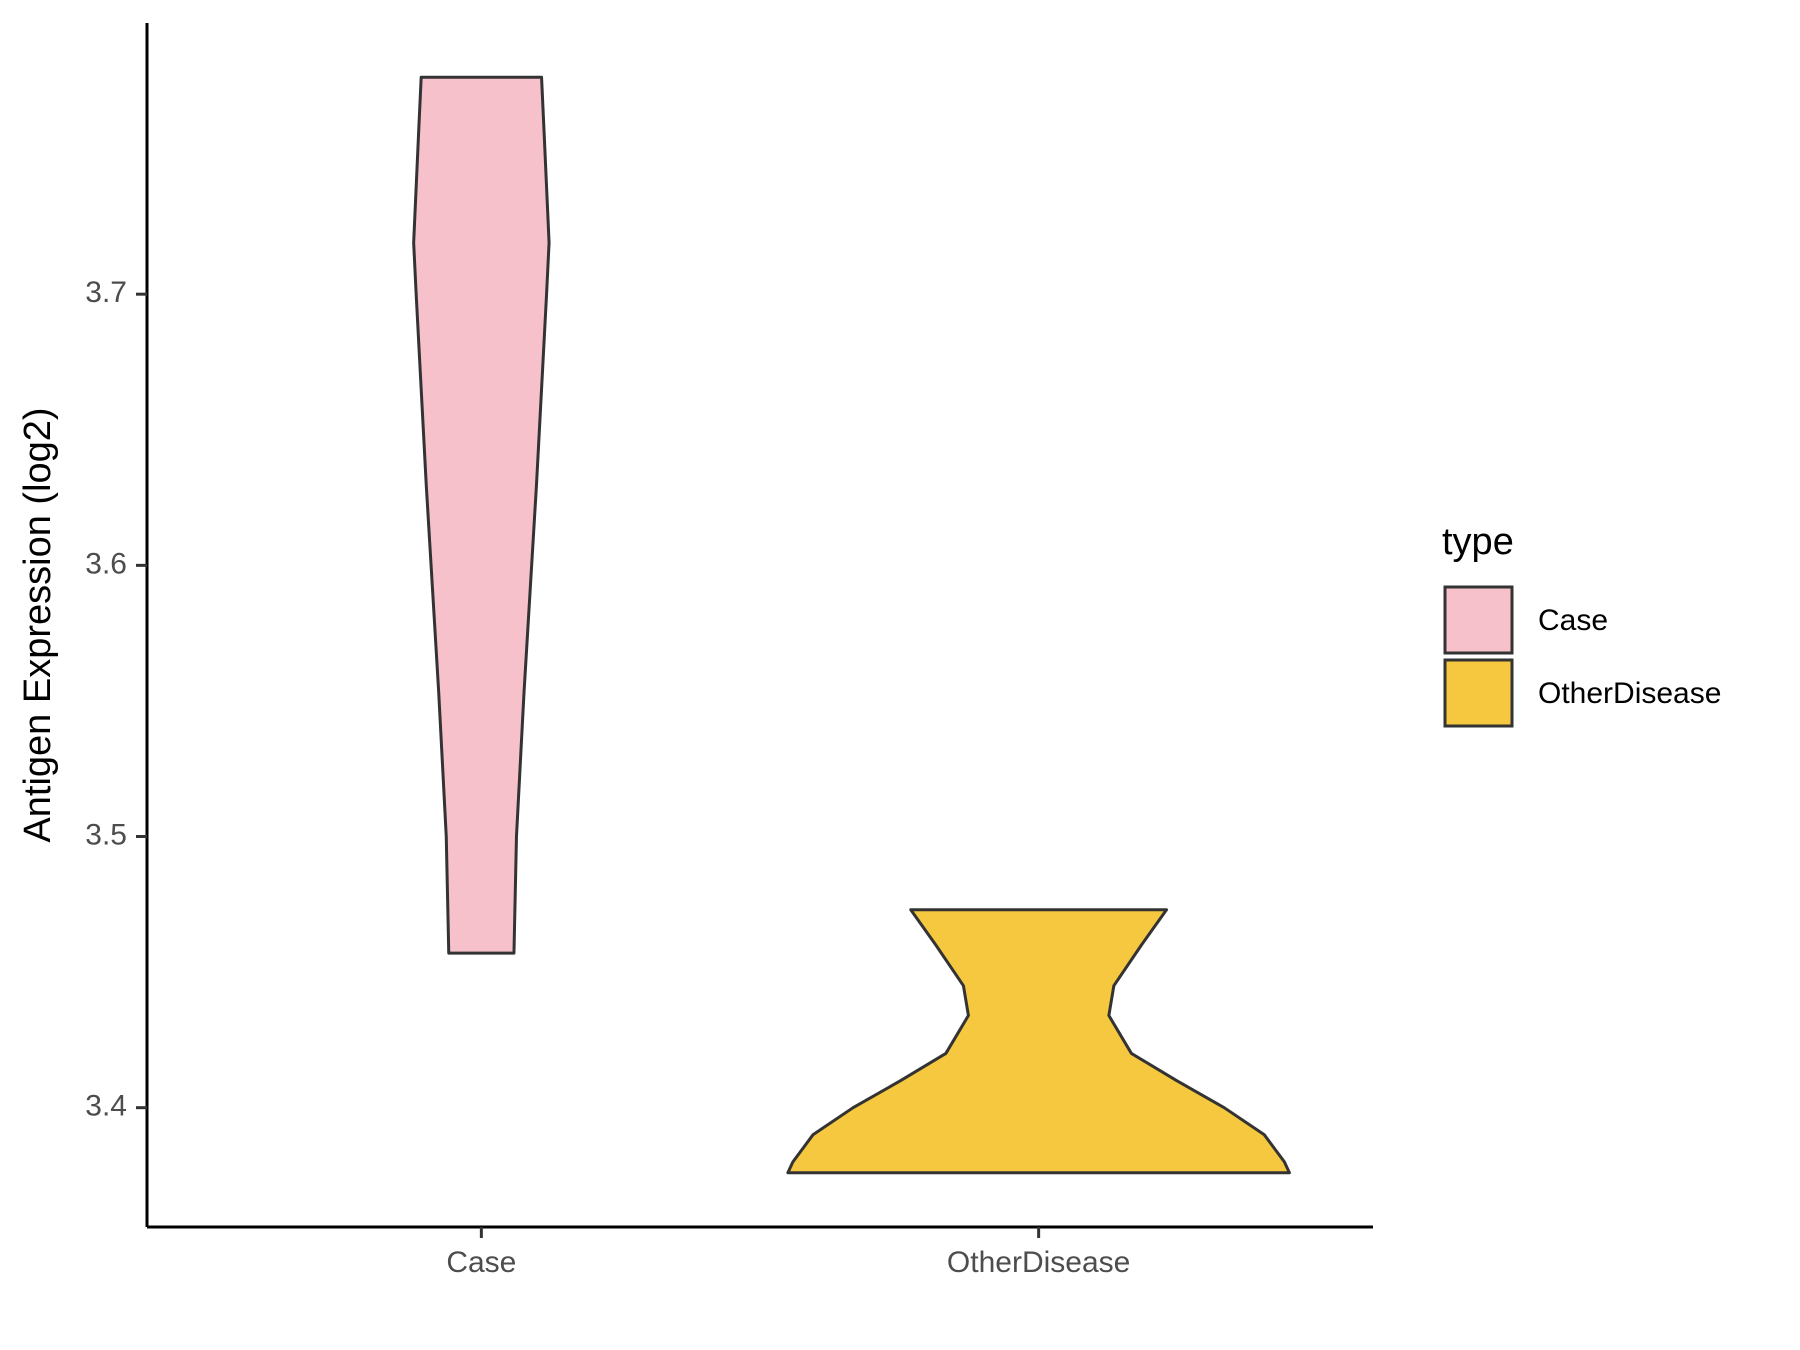 The image size is (1800, 1350). I want to click on x-tick-label: OtherDisease, so click(1038, 1262).